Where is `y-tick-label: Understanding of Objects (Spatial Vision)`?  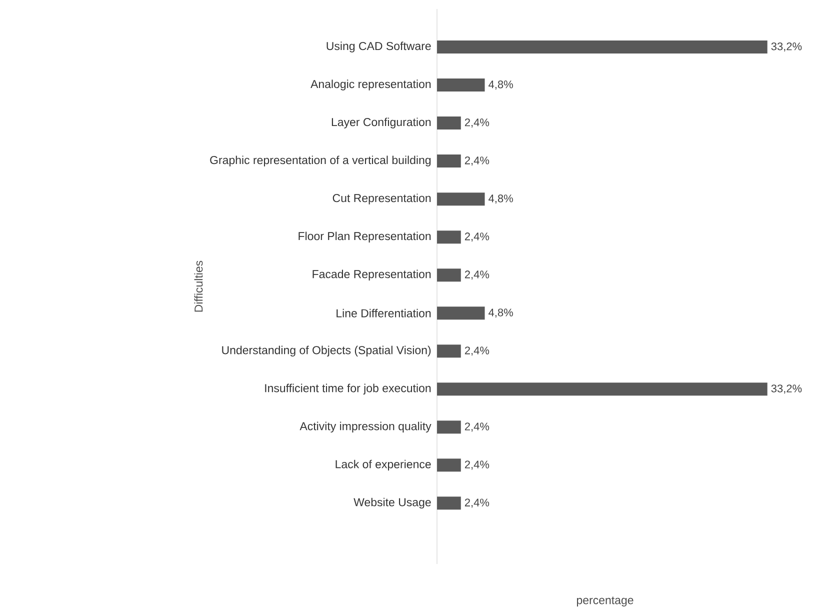
y-tick-label: Understanding of Objects (Spatial Vision) is located at coordinates (326, 351).